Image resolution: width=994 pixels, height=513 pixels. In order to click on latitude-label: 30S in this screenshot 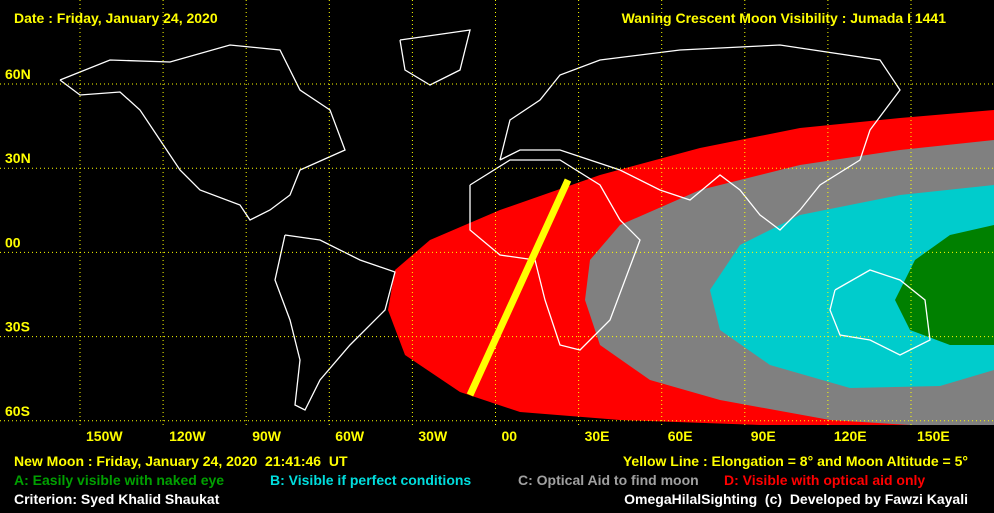, I will do `click(17, 327)`.